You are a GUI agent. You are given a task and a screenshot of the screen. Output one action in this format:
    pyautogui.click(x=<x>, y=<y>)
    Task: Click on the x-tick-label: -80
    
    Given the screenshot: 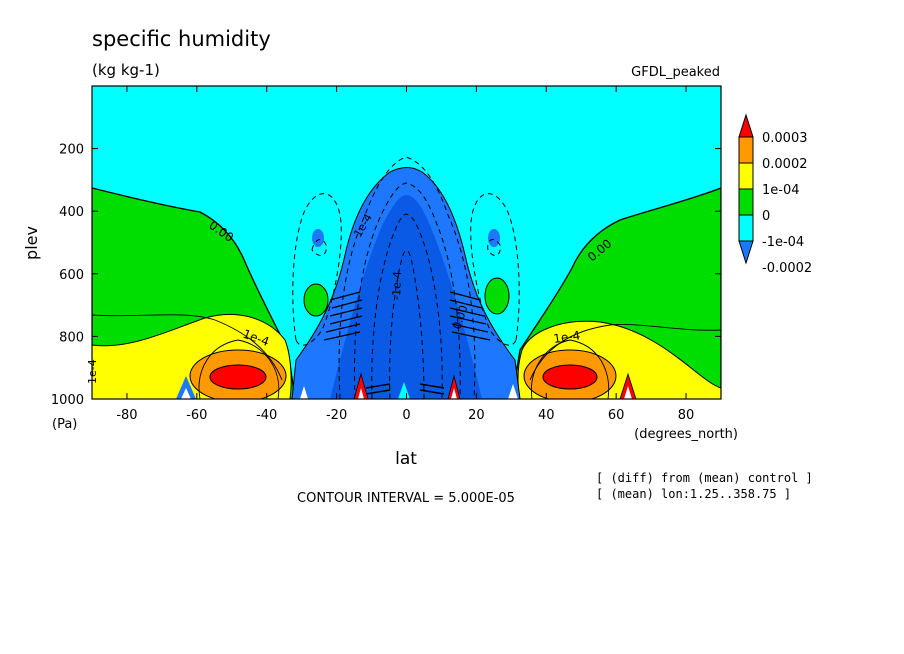 What is the action you would take?
    pyautogui.click(x=126, y=415)
    